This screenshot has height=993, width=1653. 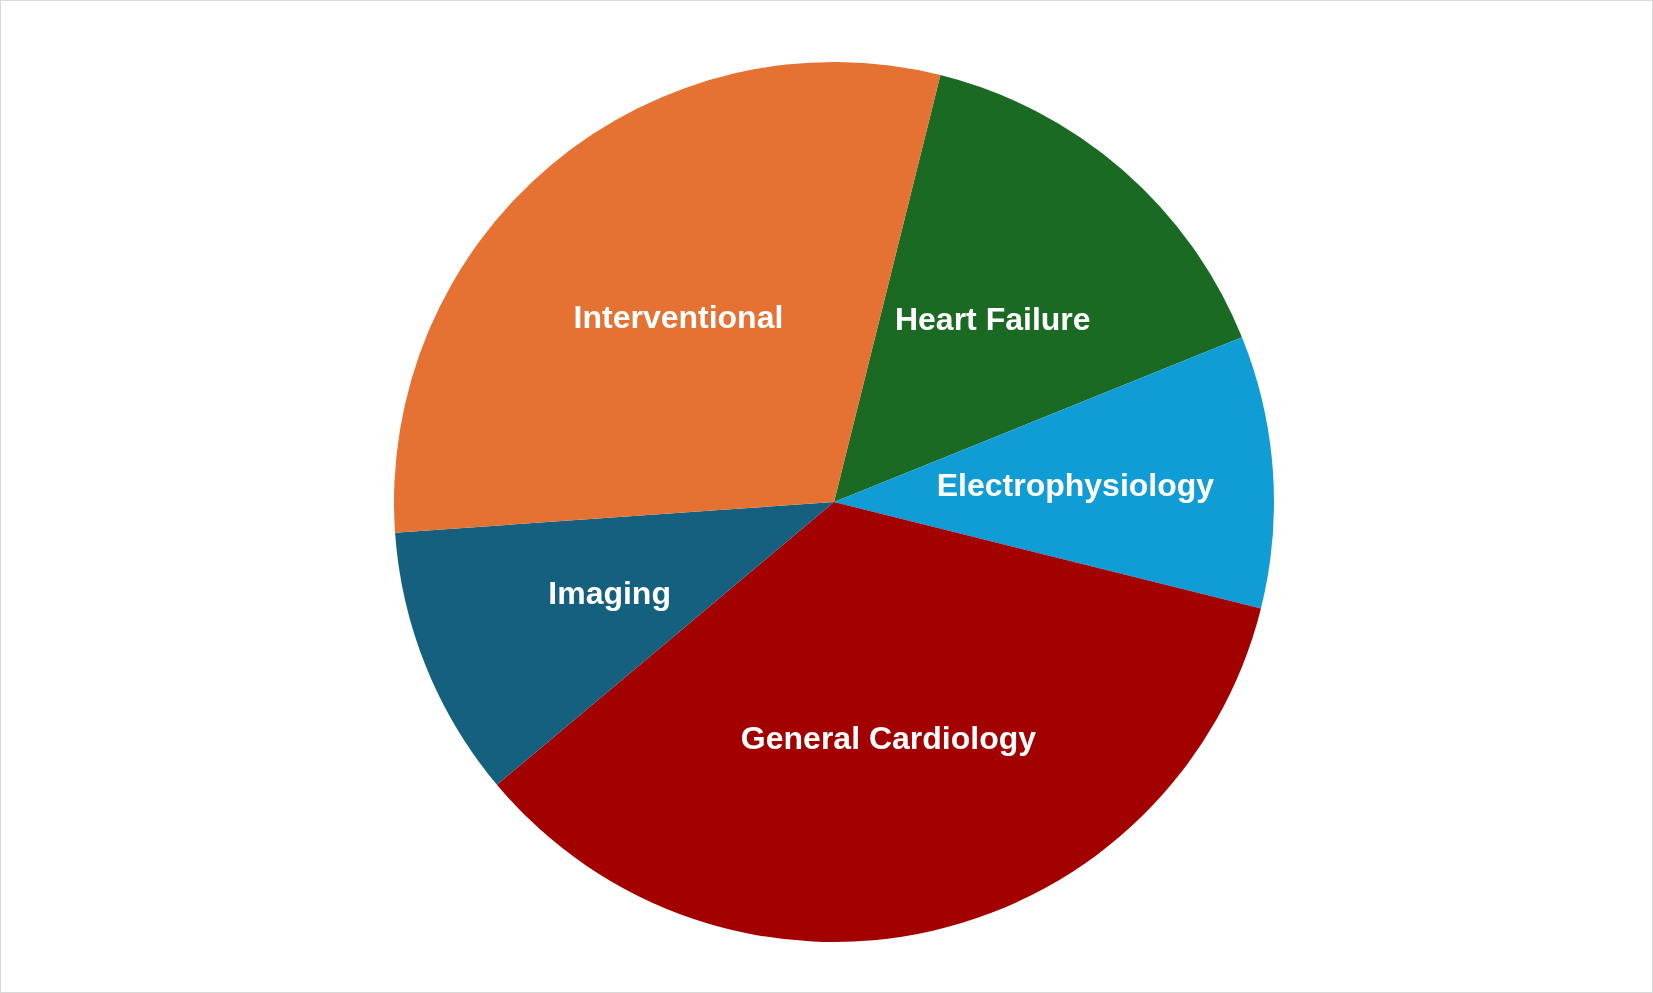 I want to click on slice-label: Interventional, so click(x=678, y=316).